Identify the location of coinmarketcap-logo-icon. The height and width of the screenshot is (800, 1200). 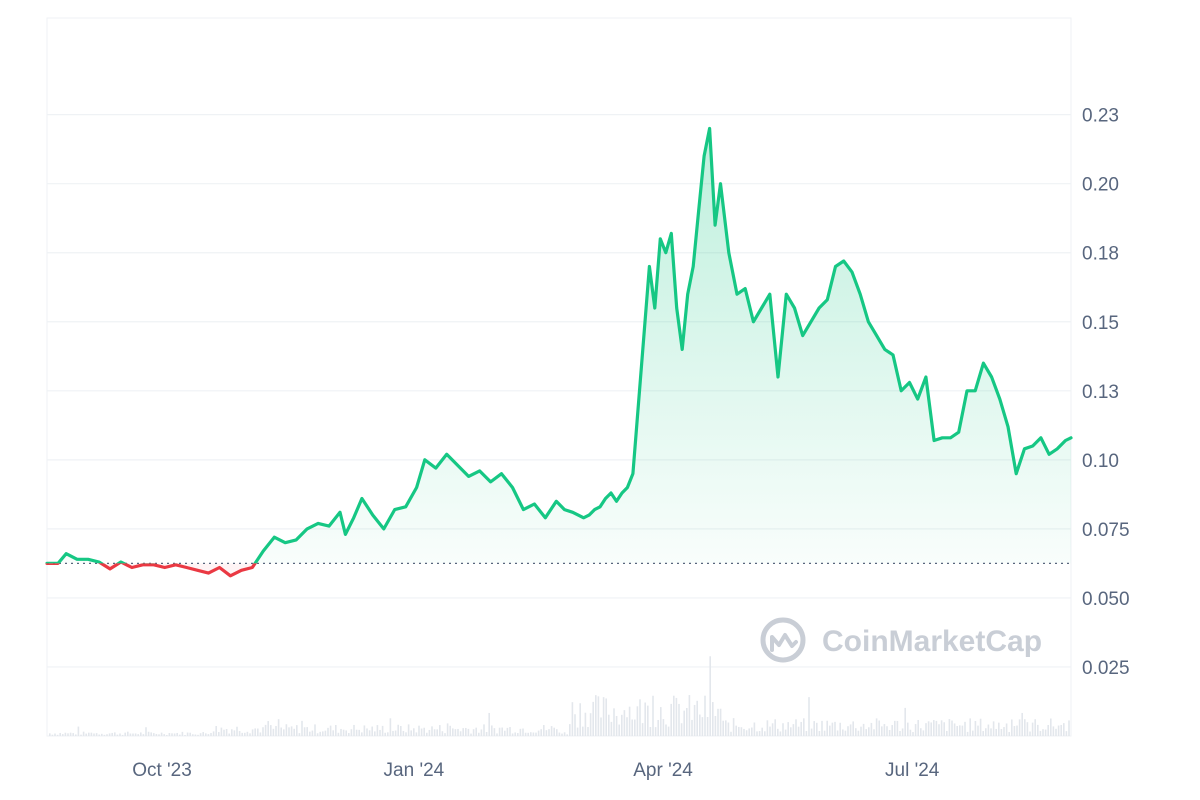
(783, 640).